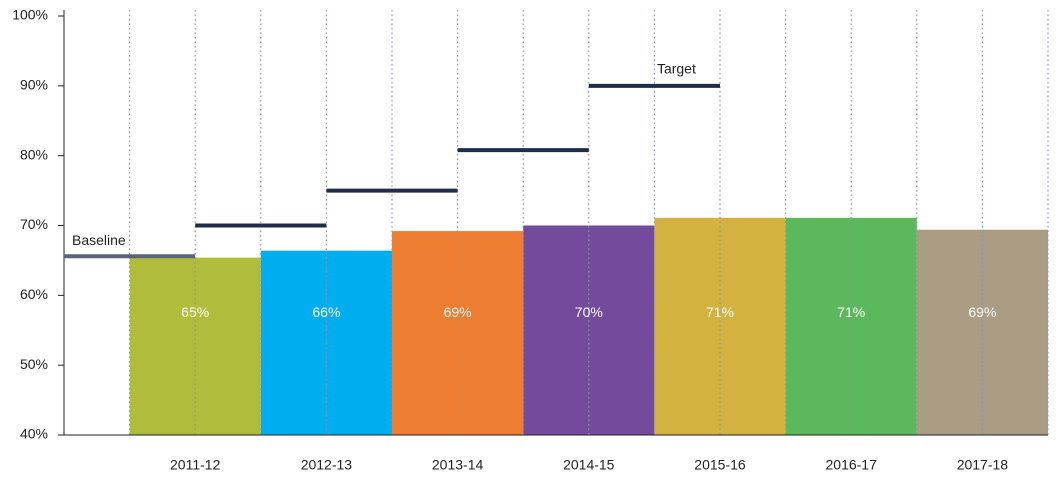  I want to click on x-tick-label: 2015-16, so click(720, 465).